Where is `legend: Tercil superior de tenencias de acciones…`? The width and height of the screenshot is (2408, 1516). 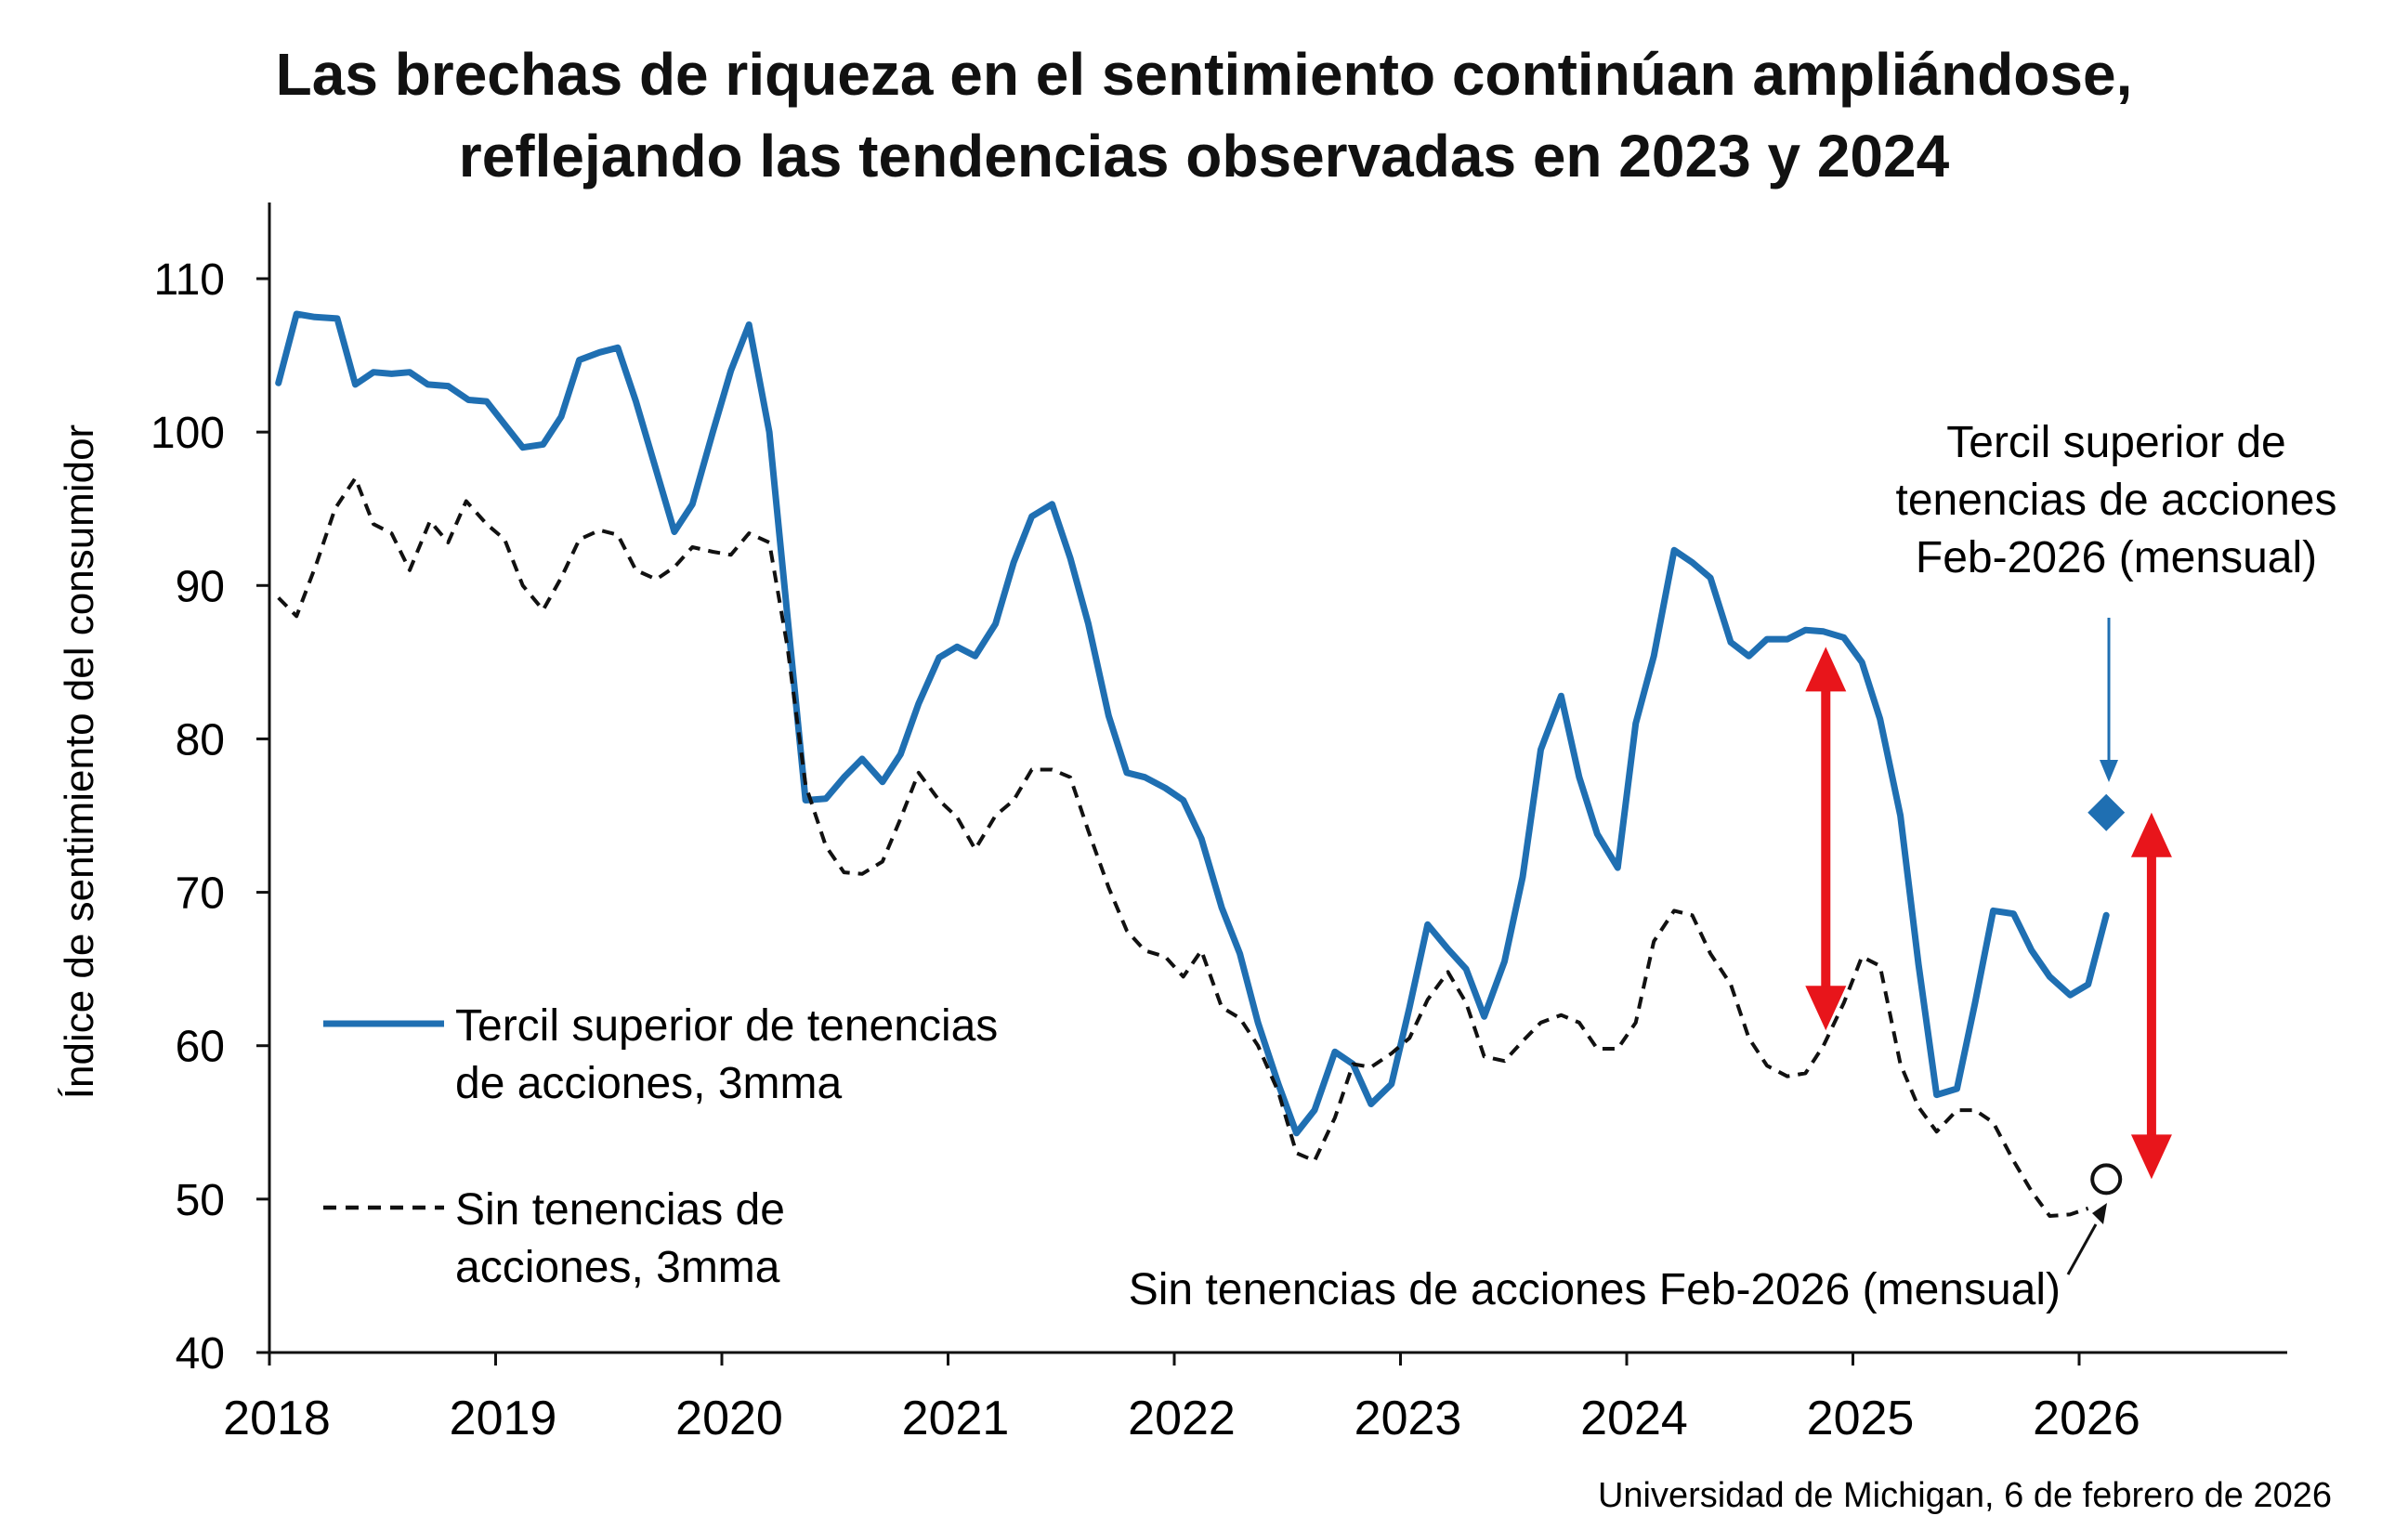 legend: Tercil superior de tenencias de acciones… is located at coordinates (660, 1146).